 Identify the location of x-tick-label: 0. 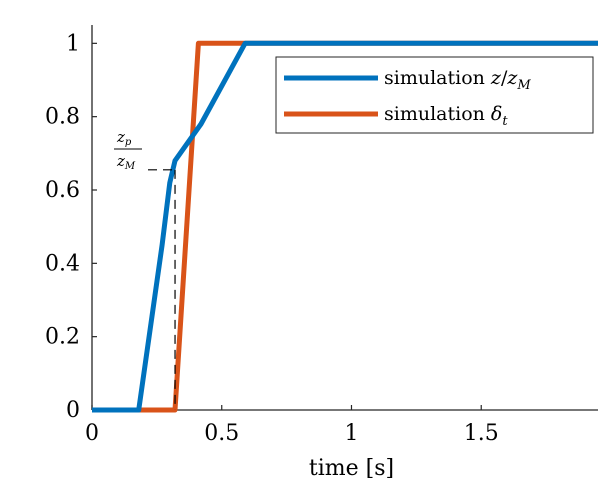
(92, 433).